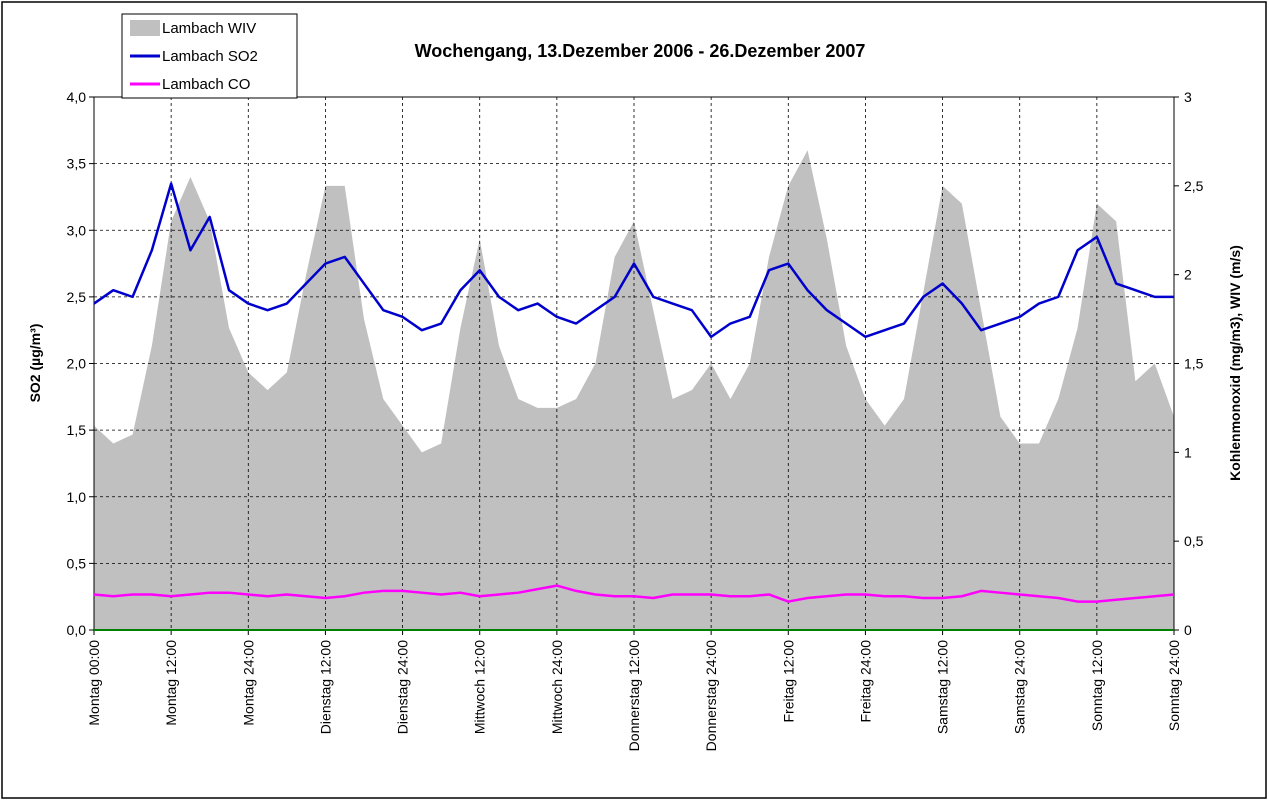 This screenshot has width=1269, height=806. What do you see at coordinates (1194, 186) in the screenshot?
I see `y2-tick-label: 2,5` at bounding box center [1194, 186].